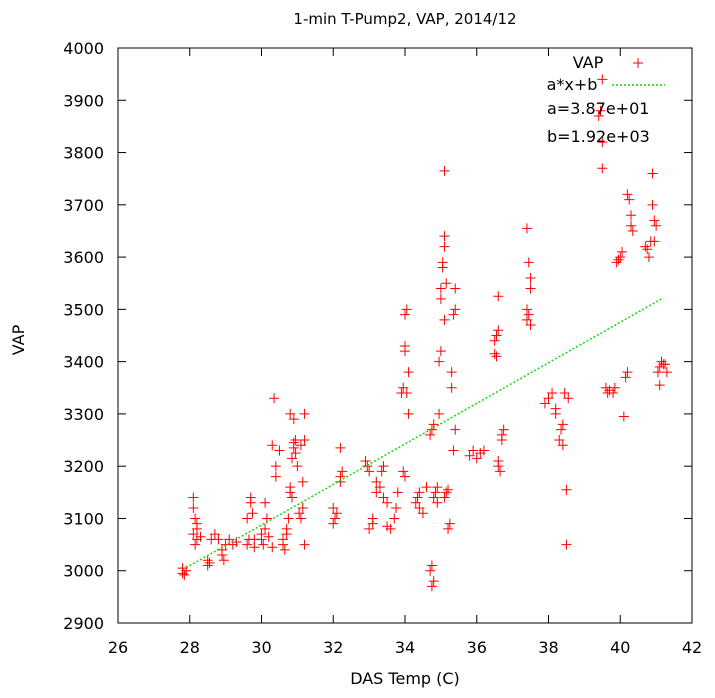 Image resolution: width=715 pixels, height=698 pixels. What do you see at coordinates (638, 63) in the screenshot?
I see `legend-marker-vap` at bounding box center [638, 63].